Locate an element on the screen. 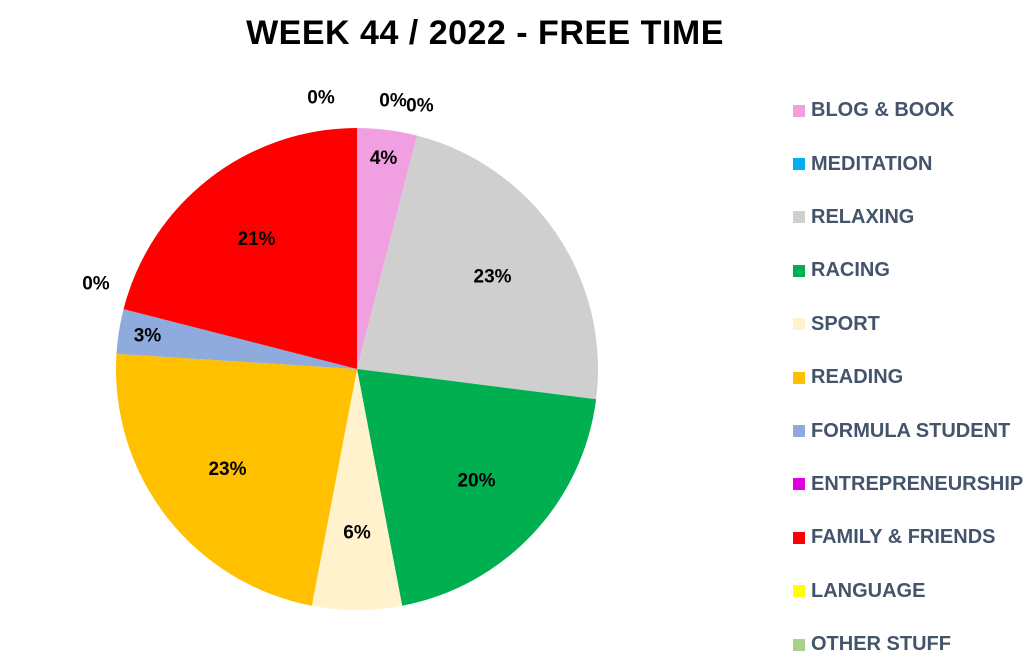  legend-label: READING is located at coordinates (857, 377).